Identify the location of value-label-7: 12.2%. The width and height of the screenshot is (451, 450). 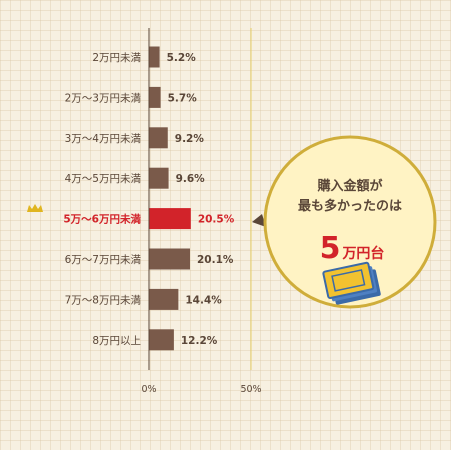
(199, 341).